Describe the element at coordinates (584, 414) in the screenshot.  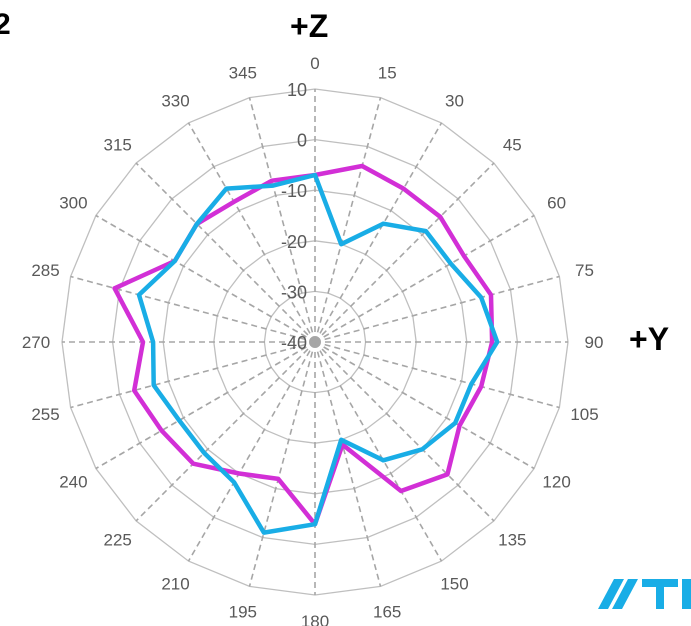
I see `angle-tick-label: 105` at that location.